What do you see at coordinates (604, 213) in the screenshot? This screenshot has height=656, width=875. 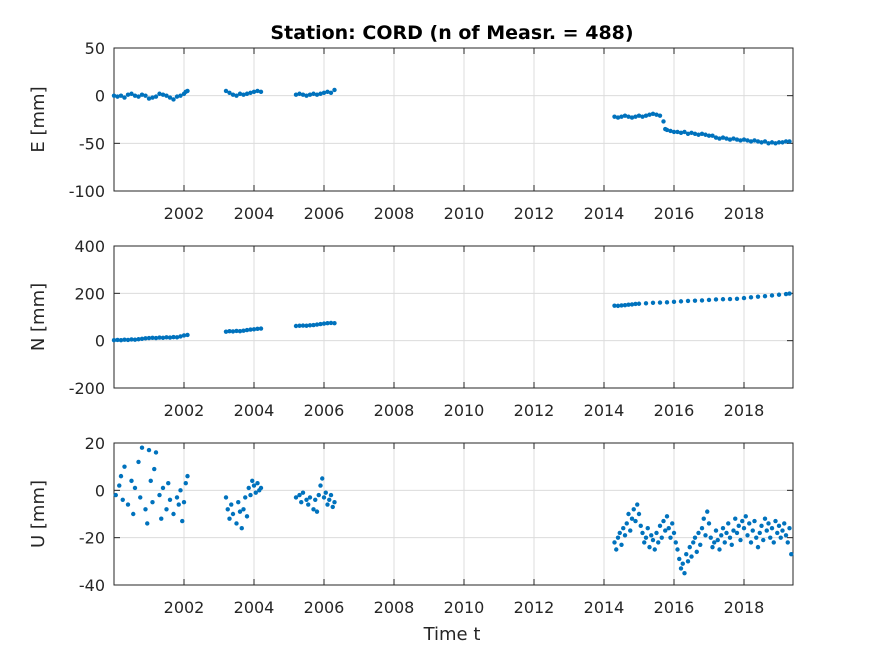 I see `x-tick-label: 2014` at bounding box center [604, 213].